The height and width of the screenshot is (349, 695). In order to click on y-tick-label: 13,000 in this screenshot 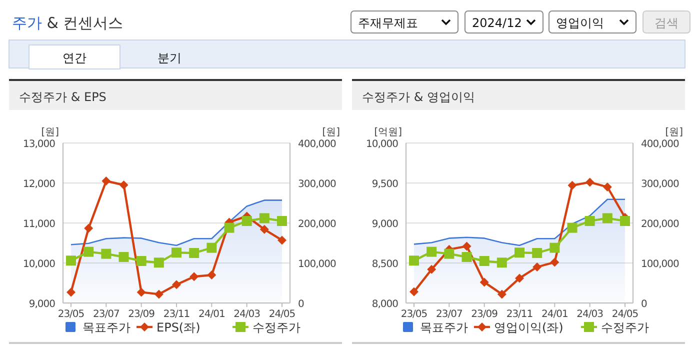, I will do `click(39, 144)`.